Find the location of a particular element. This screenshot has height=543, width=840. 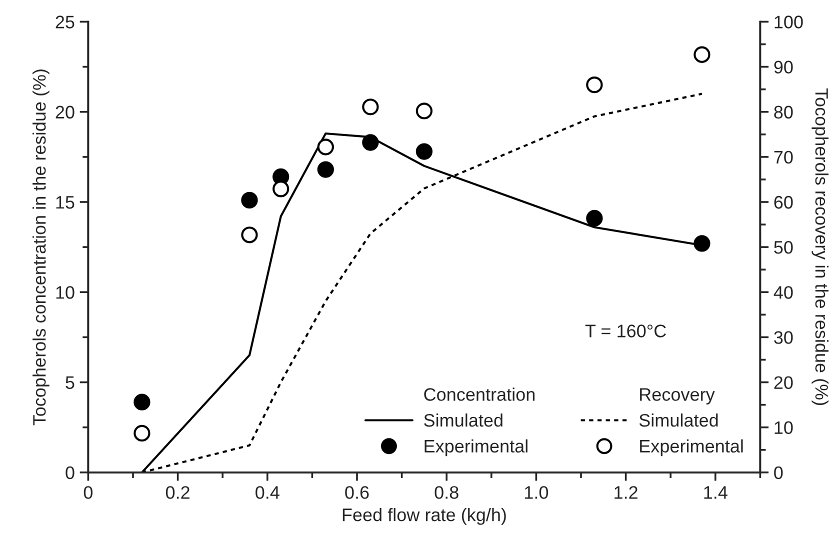

y2-tick-label: 90 is located at coordinates (783, 67).